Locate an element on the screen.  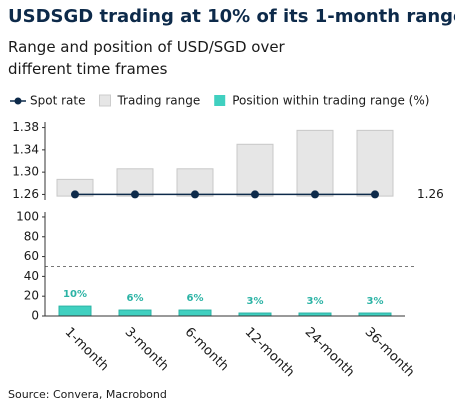
y-tick-label: 1.30 is located at coordinates (25, 172).